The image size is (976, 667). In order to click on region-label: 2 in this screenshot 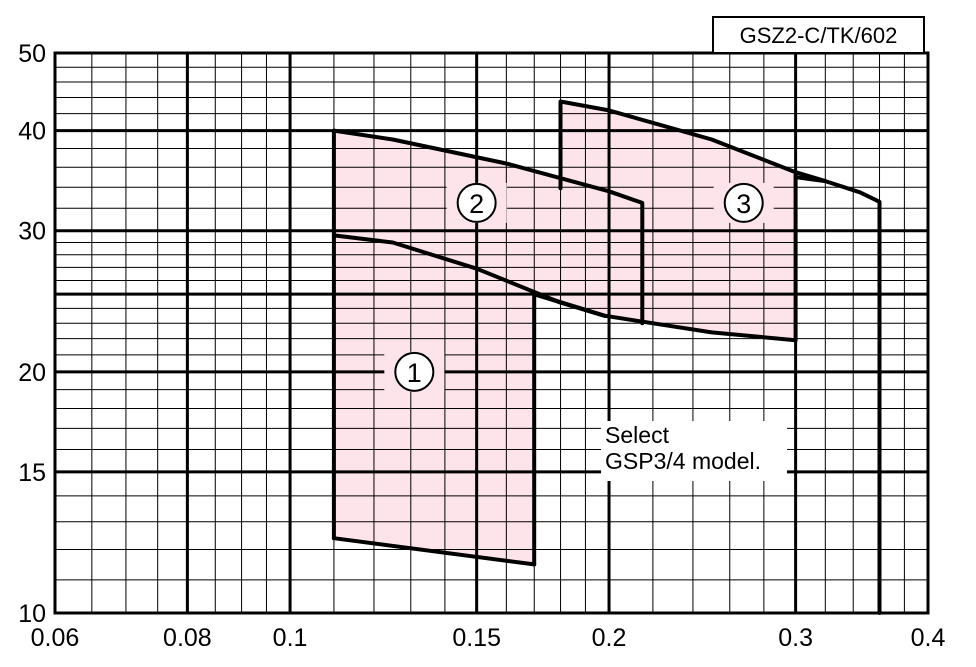, I will do `click(476, 204)`.